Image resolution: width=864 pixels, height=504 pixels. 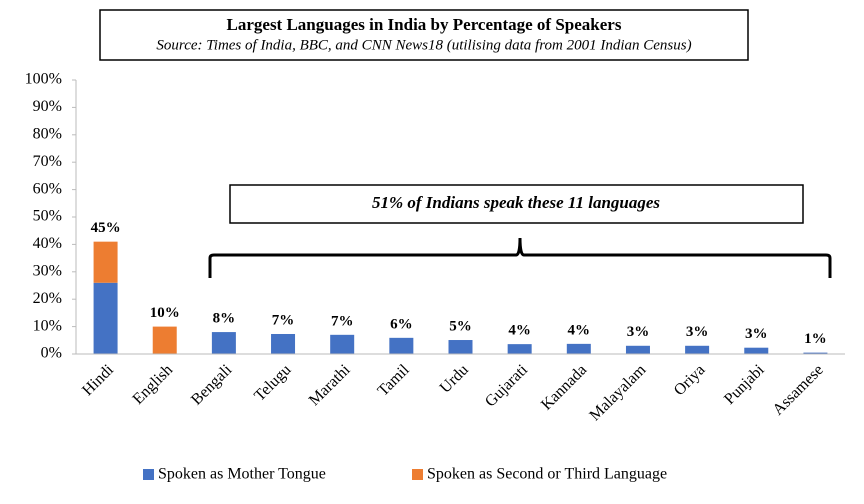 I want to click on legend-label: Spoken as Second or Third Language, so click(x=547, y=474).